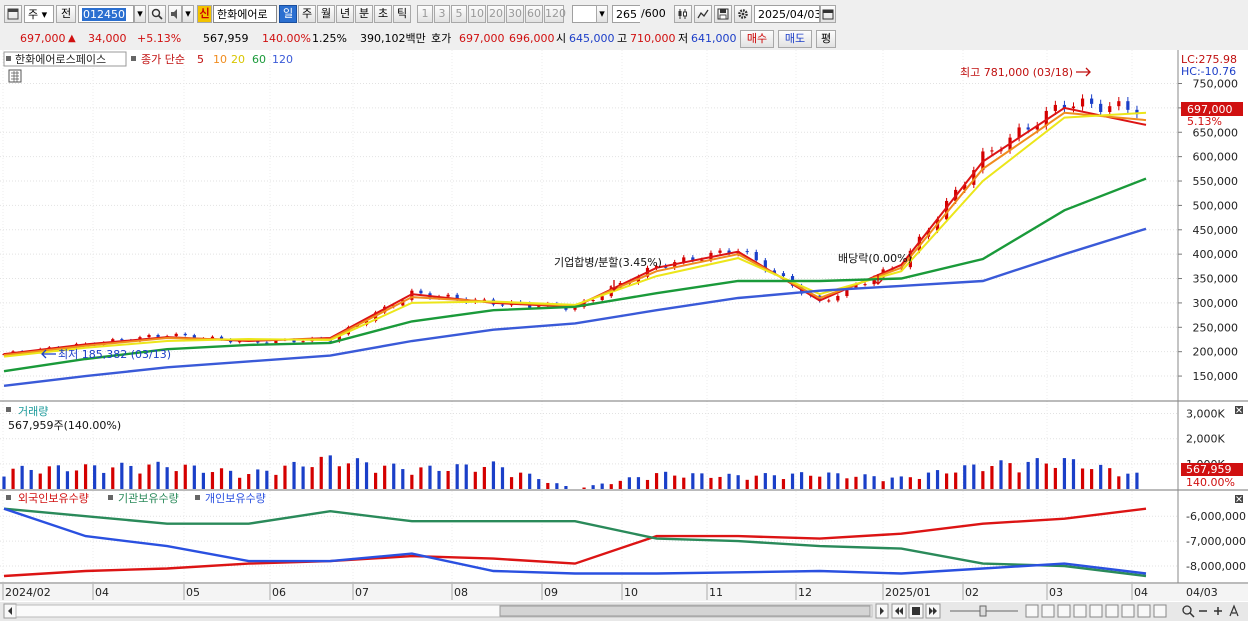  What do you see at coordinates (1212, 469) in the screenshot?
I see `last-volume-box` at bounding box center [1212, 469].